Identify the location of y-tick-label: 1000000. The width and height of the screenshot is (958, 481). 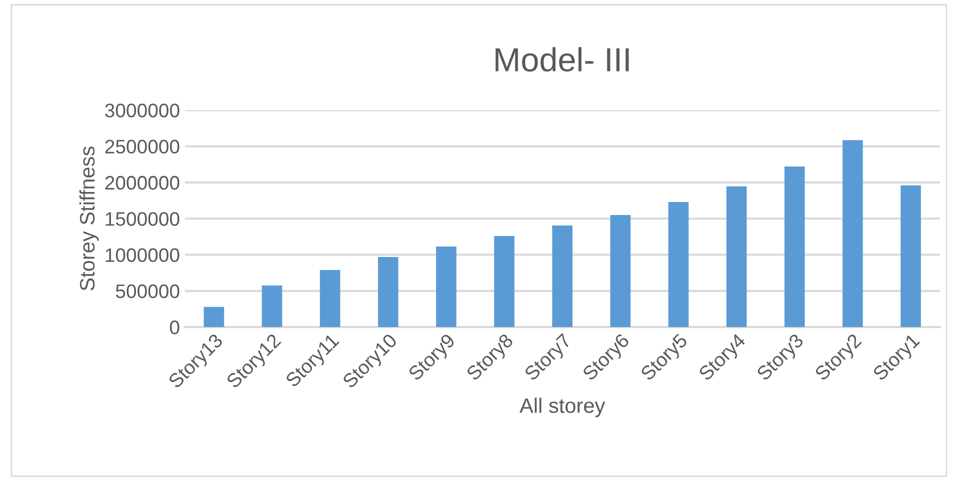
(143, 255).